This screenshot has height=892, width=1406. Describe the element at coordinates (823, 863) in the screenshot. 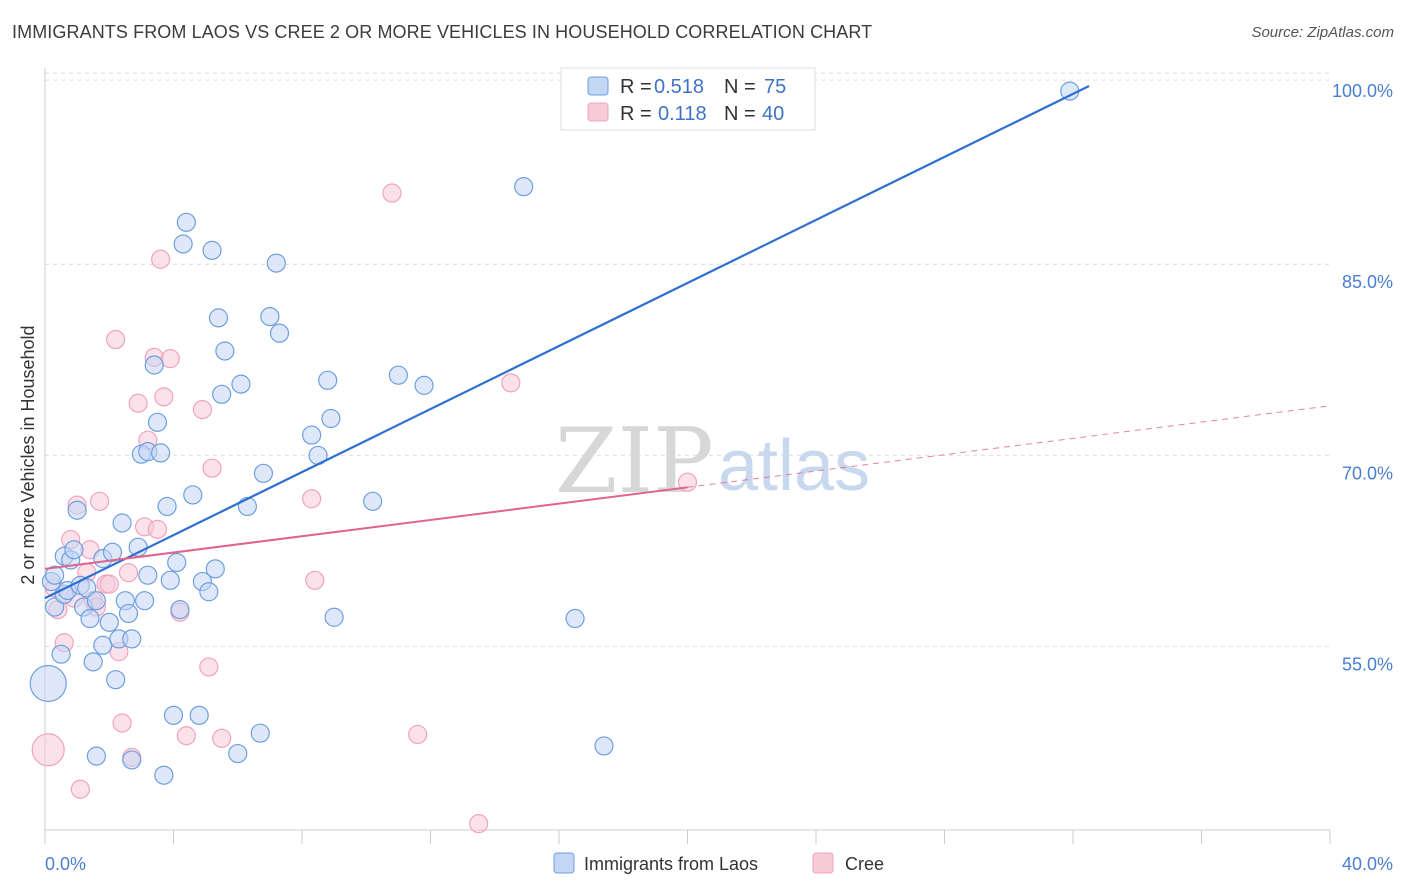

I see `bottom-legend-swatch-cree` at that location.